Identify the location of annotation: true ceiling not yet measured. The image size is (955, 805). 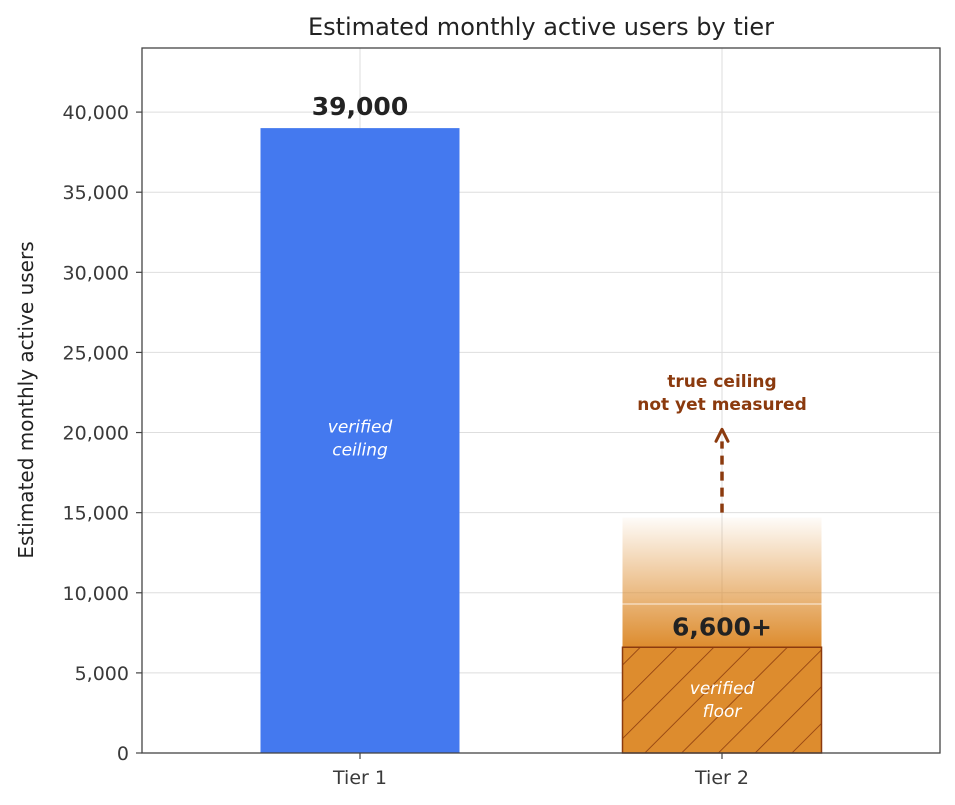
(722, 442).